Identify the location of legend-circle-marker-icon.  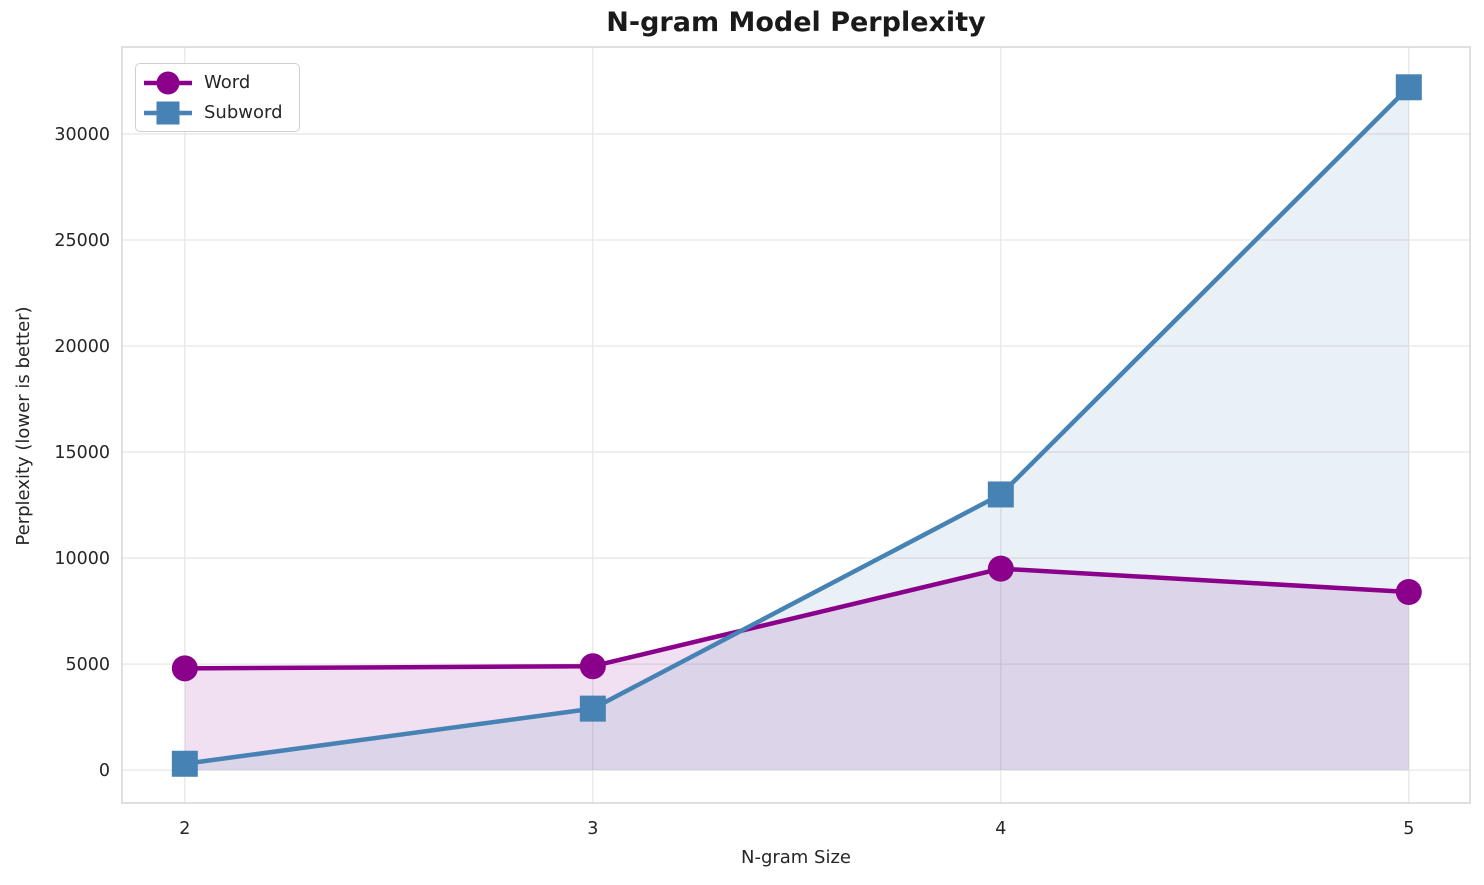
(168, 82).